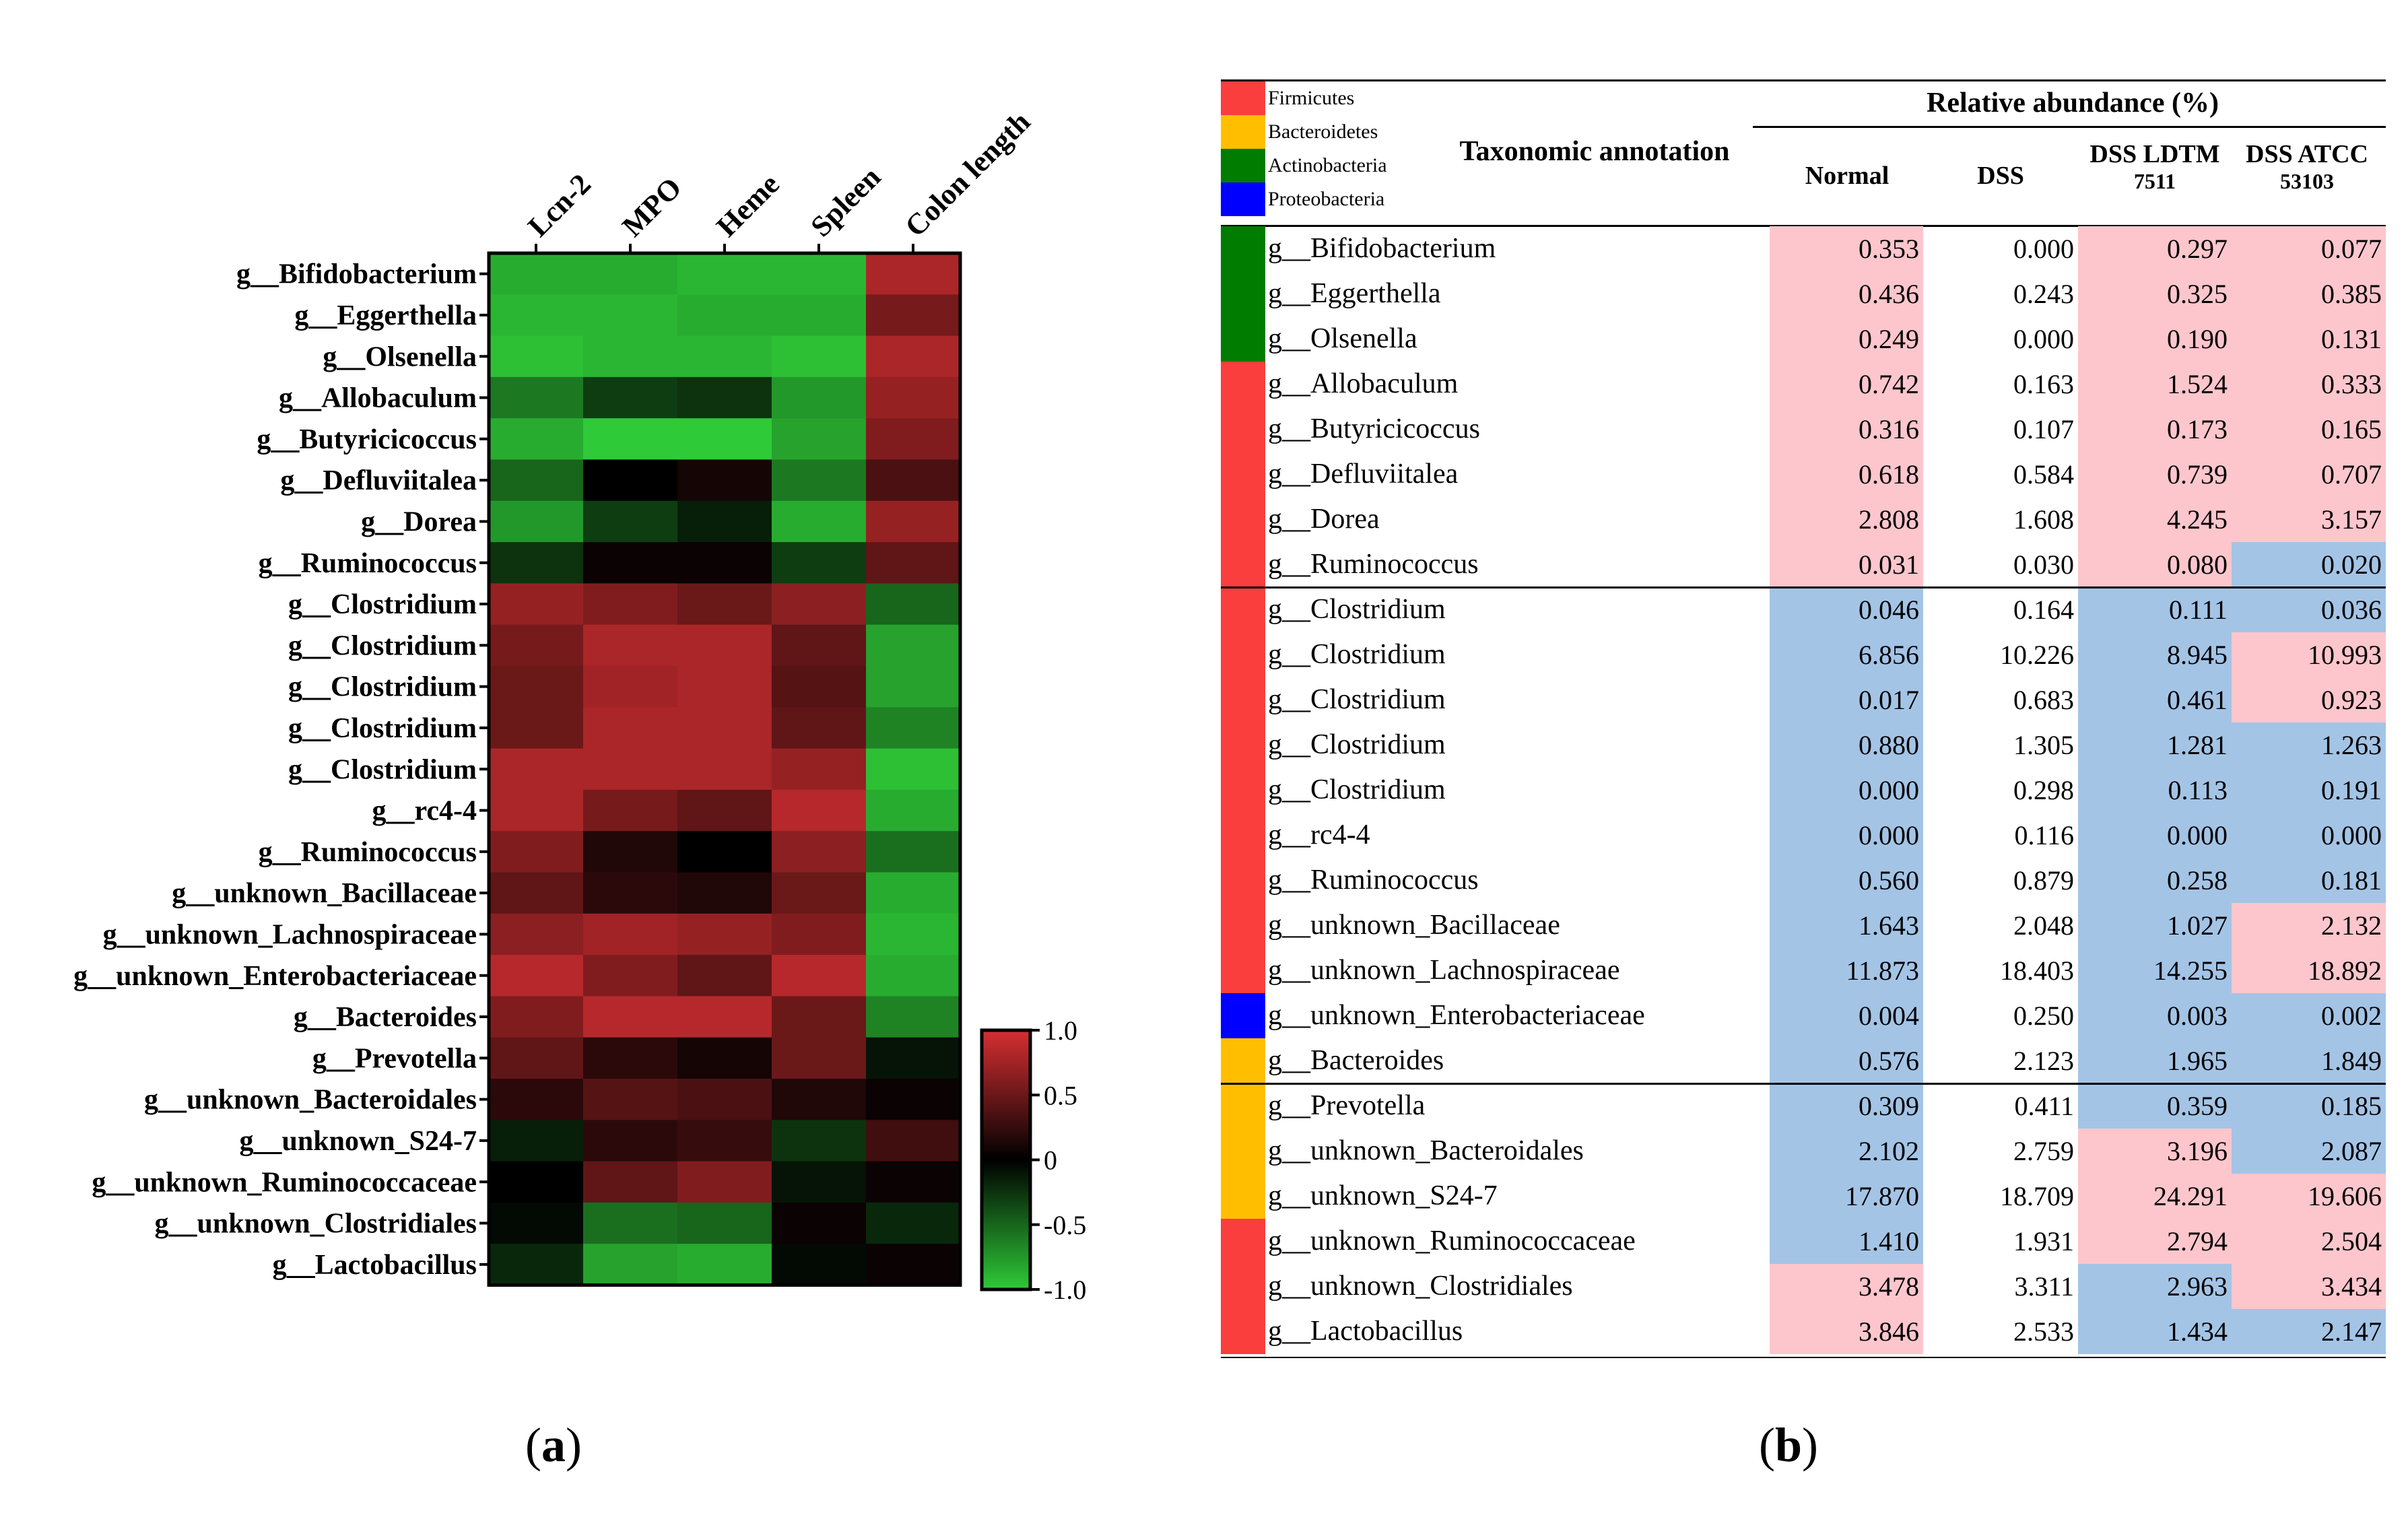  What do you see at coordinates (2043, 1016) in the screenshot?
I see `value-cell: 0.250` at bounding box center [2043, 1016].